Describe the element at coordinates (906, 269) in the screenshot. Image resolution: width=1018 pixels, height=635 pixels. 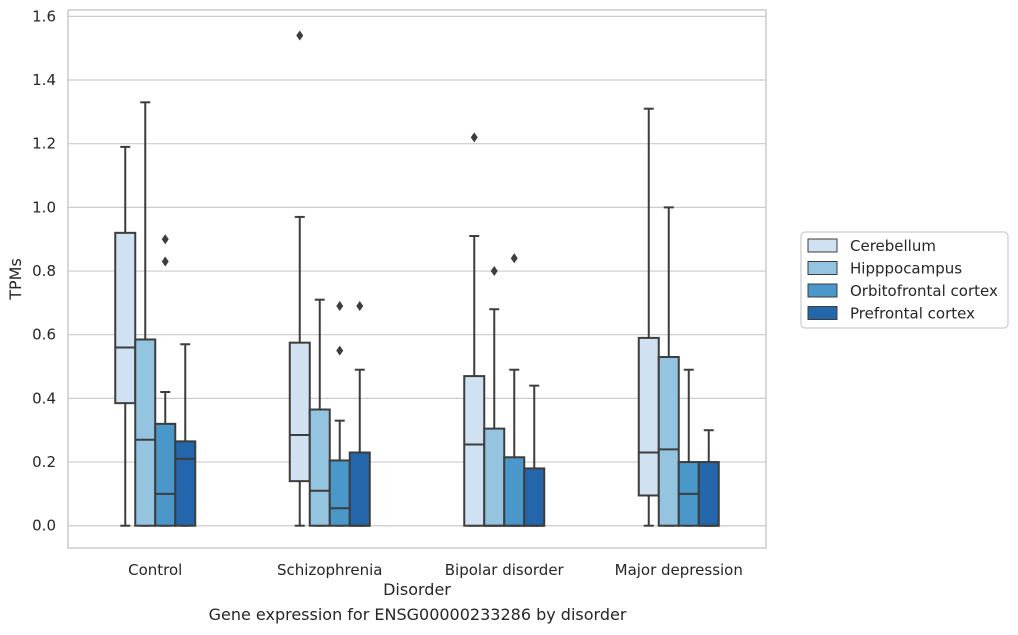
I see `legend-label: Hipppocampus` at that location.